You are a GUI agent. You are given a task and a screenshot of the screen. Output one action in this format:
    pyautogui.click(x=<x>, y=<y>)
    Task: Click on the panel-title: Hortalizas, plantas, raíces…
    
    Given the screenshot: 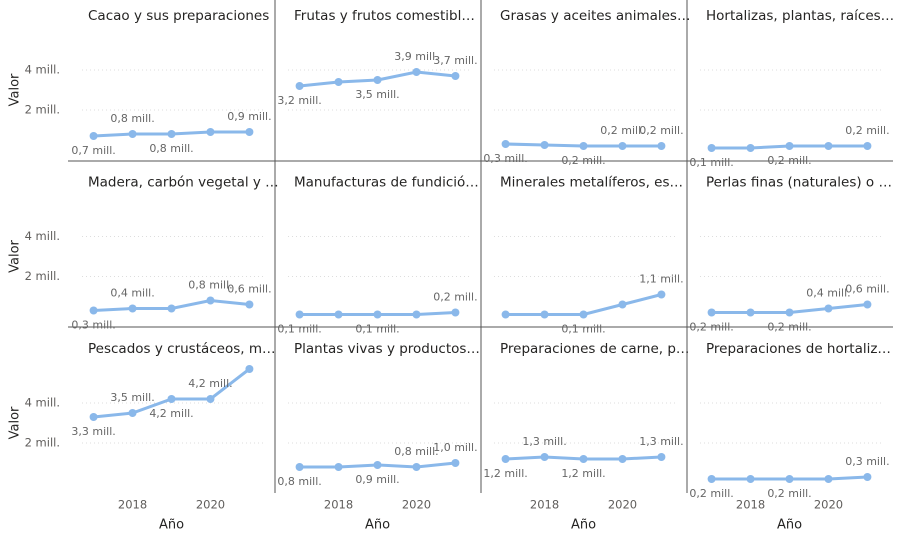 What is the action you would take?
    pyautogui.click(x=800, y=16)
    